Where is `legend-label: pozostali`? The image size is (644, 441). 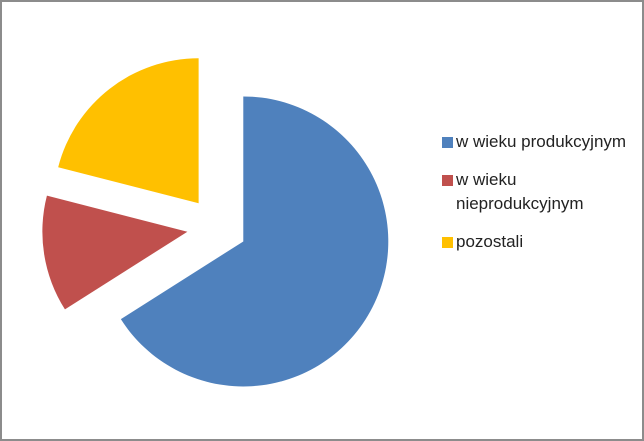
legend-label: pozostali is located at coordinates (490, 241).